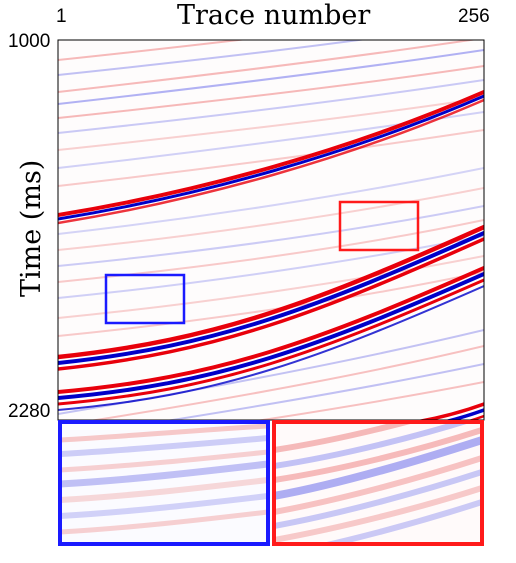 The image size is (516, 563). What do you see at coordinates (29, 41) in the screenshot?
I see `y-tick-top: 1000` at bounding box center [29, 41].